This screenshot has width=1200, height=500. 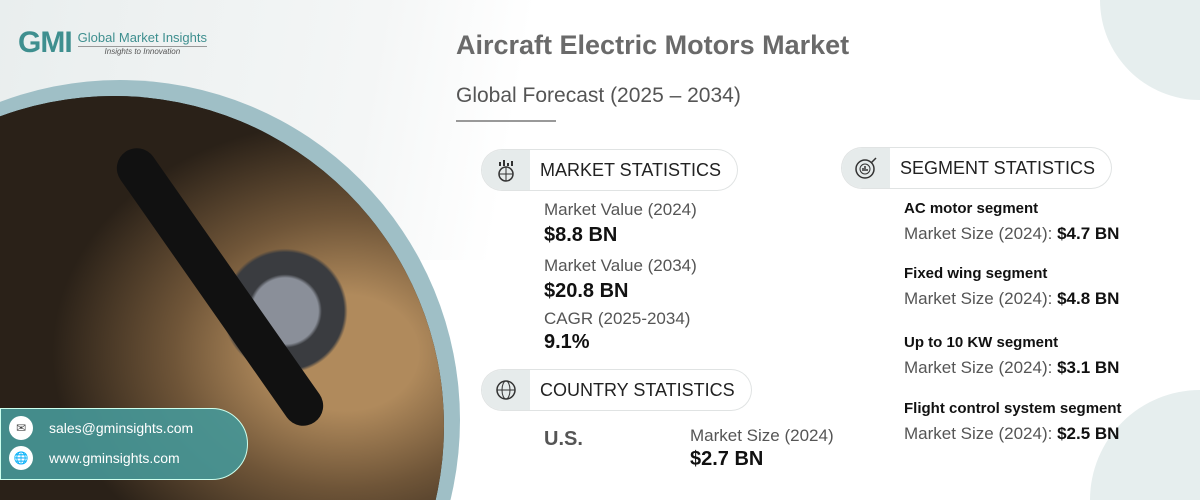 I want to click on stat-label: CAGR (2025-2034), so click(x=617, y=318).